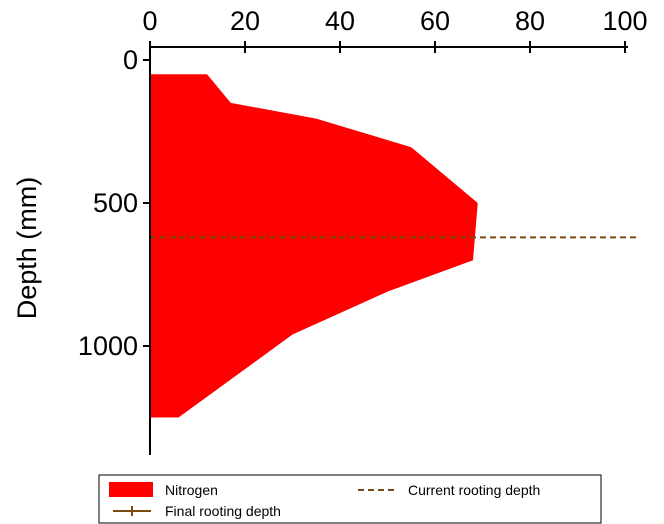 Image resolution: width=664 pixels, height=524 pixels. I want to click on y-tick-label: 0, so click(130, 60).